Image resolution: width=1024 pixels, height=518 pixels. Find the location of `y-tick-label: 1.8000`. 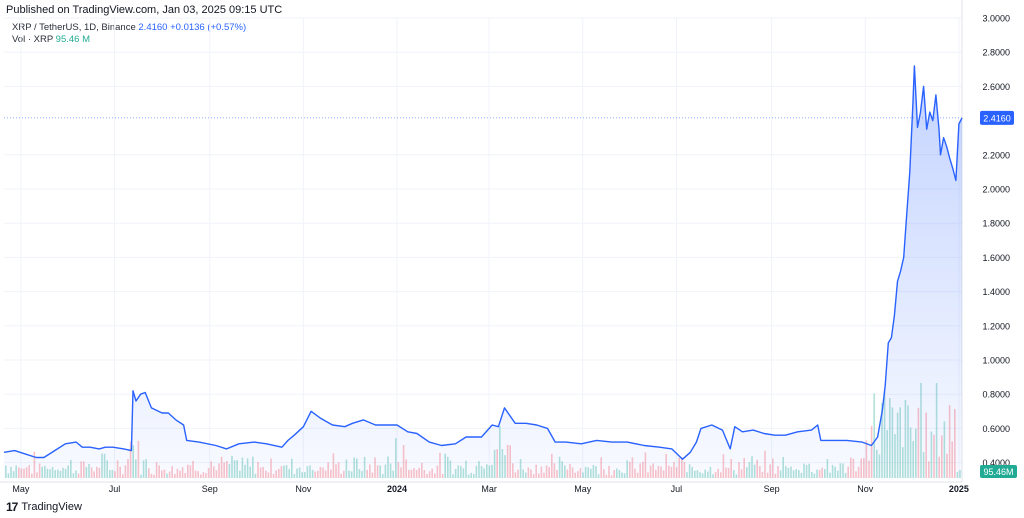

y-tick-label: 1.8000 is located at coordinates (996, 224).